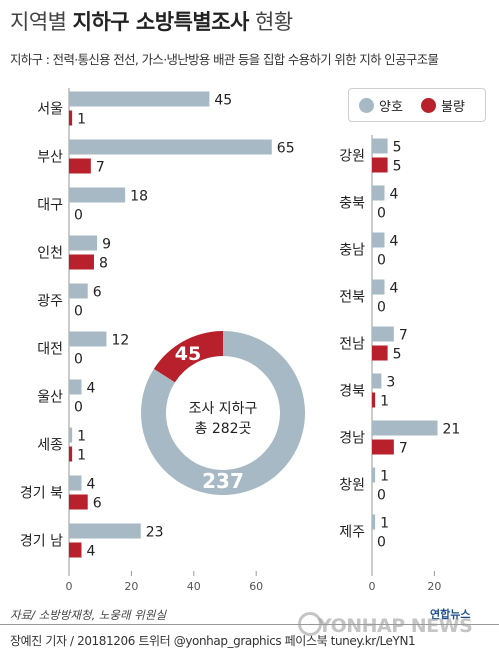 The width and height of the screenshot is (499, 657). Describe the element at coordinates (41, 494) in the screenshot. I see `category-label: 경기 북` at that location.